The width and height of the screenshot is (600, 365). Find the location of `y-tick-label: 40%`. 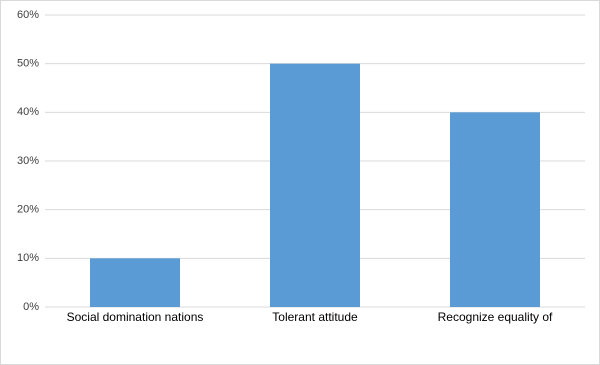

y-tick-label: 40% is located at coordinates (28, 112).